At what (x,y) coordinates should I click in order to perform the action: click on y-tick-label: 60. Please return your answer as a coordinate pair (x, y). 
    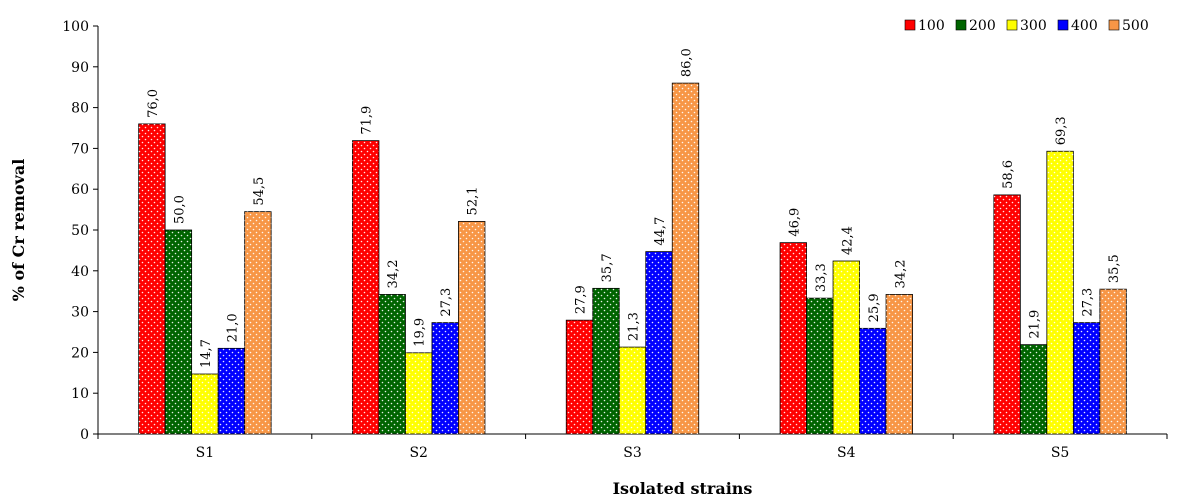
    Looking at the image, I should click on (80, 190).